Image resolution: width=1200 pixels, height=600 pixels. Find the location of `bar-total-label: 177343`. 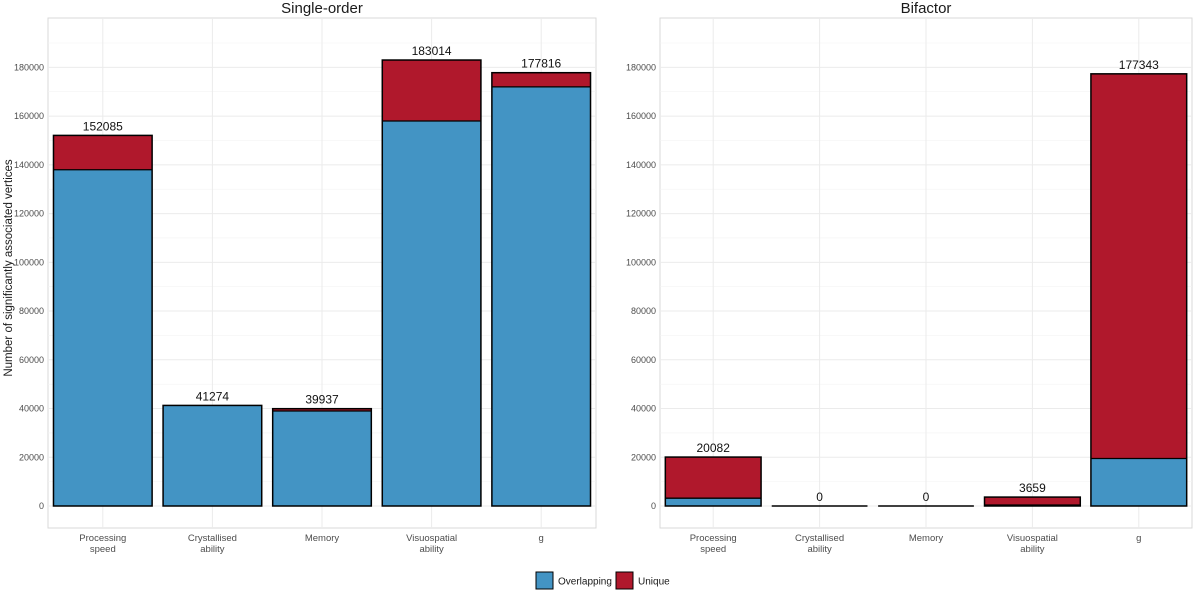

bar-total-label: 177343 is located at coordinates (1139, 65).